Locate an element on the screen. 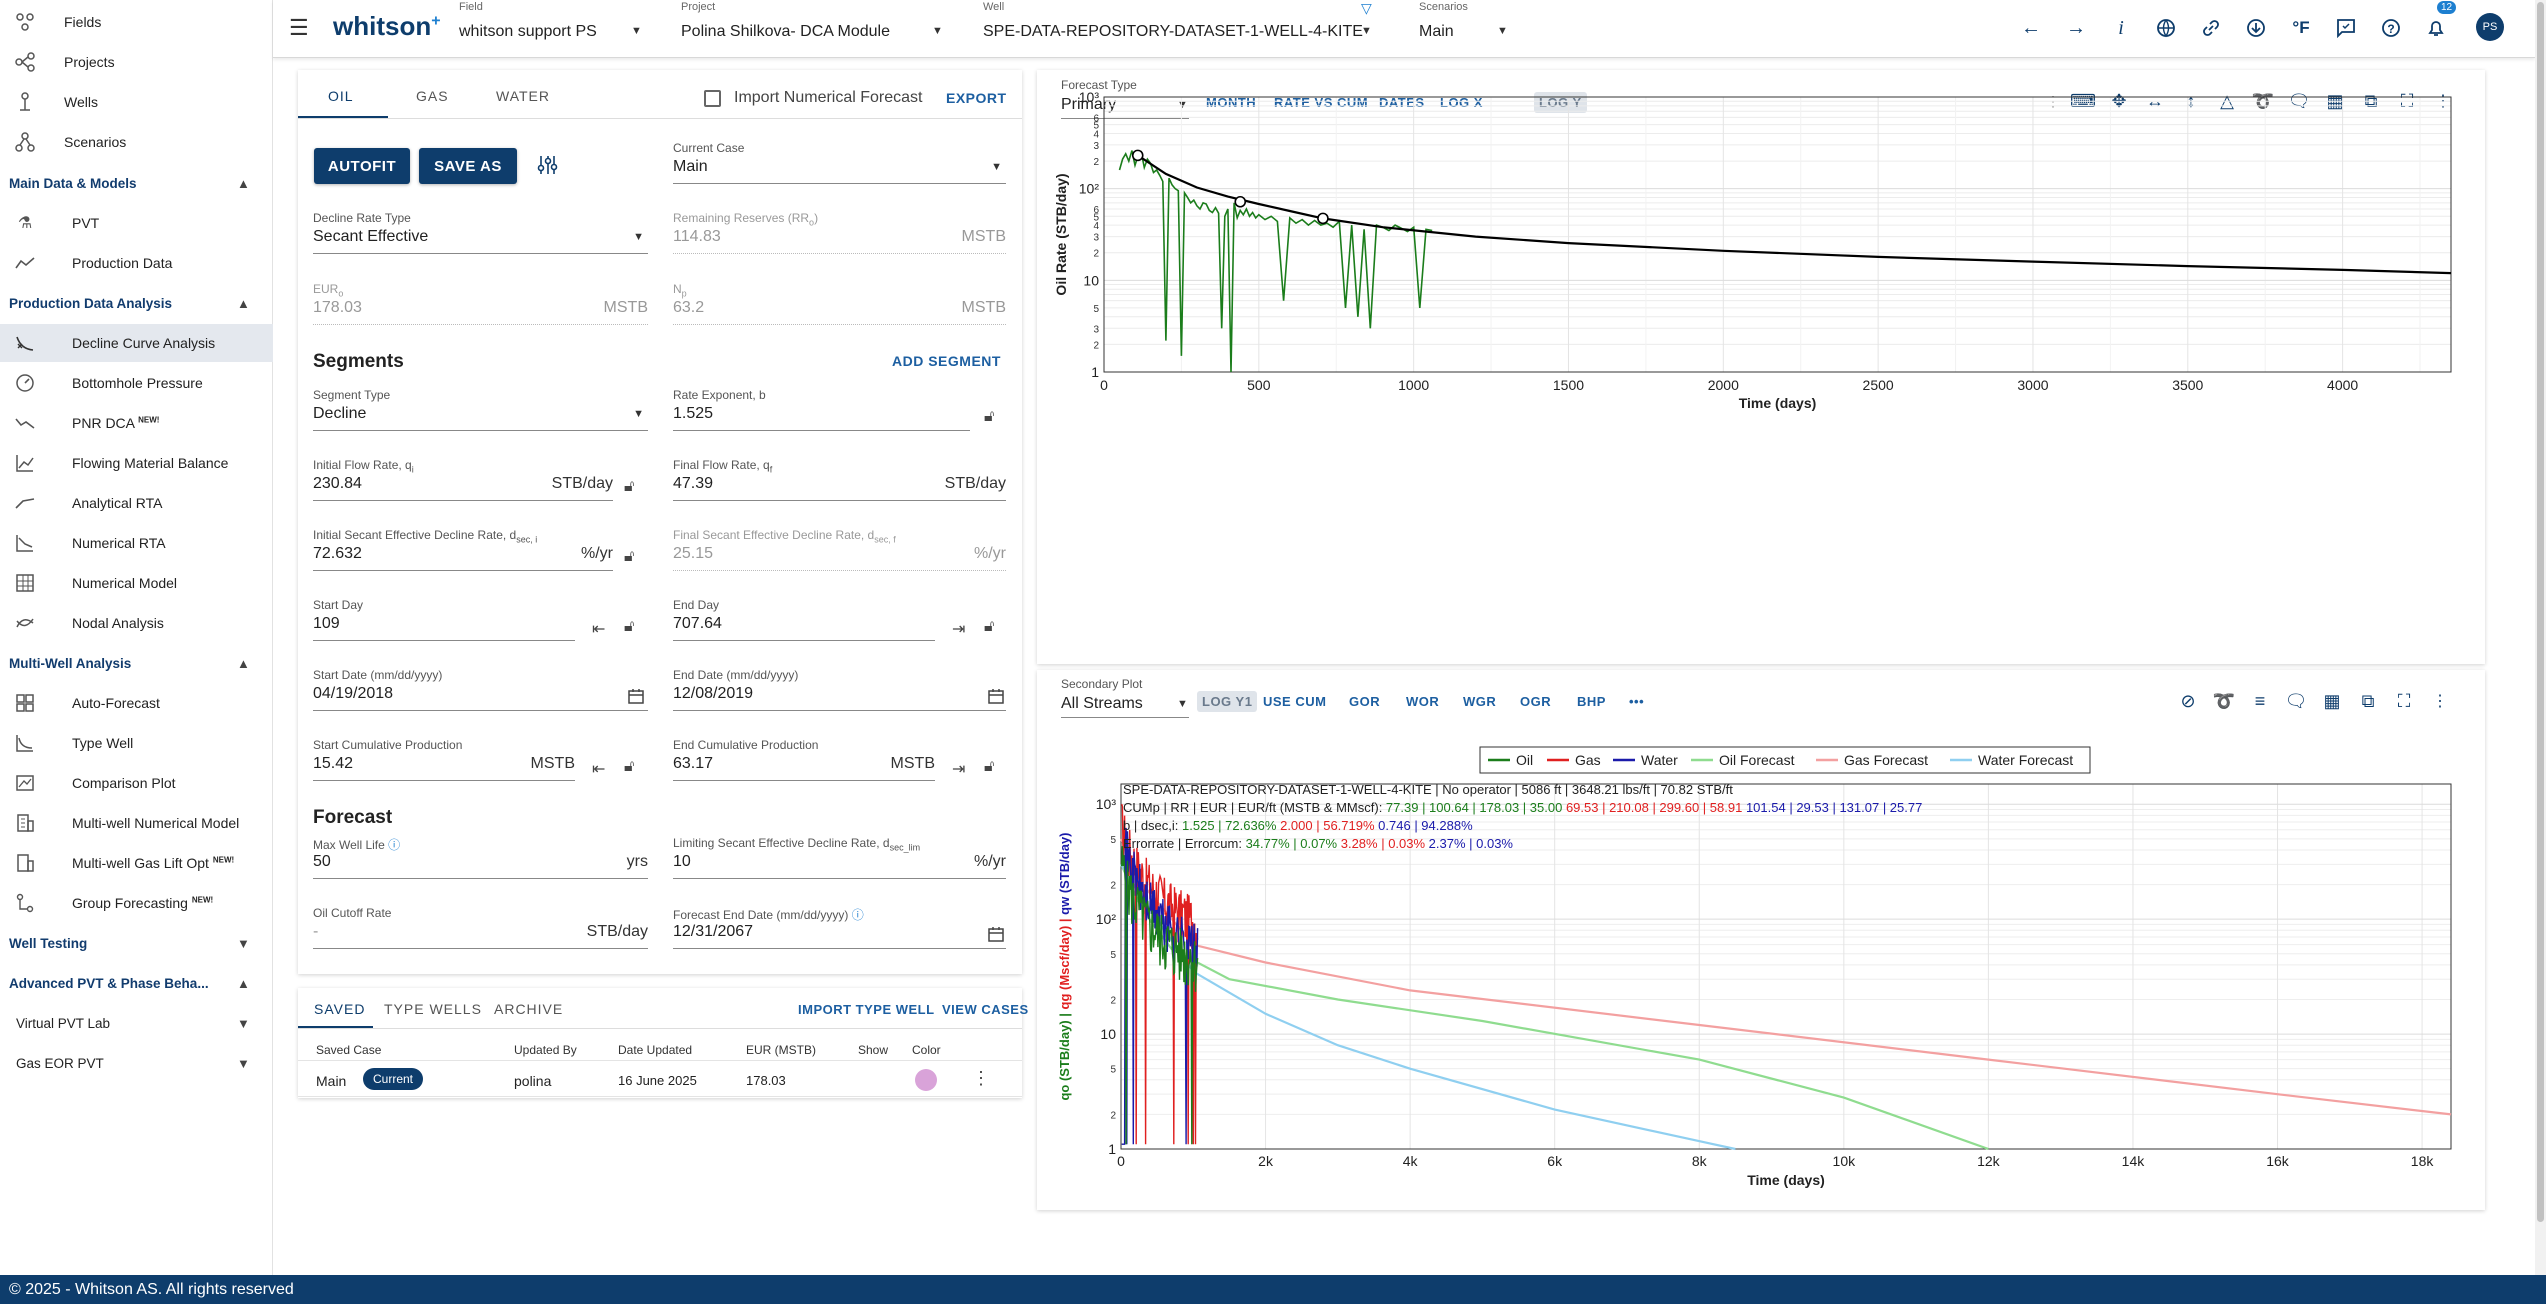  tab-saved: SAVED is located at coordinates (340, 1009).